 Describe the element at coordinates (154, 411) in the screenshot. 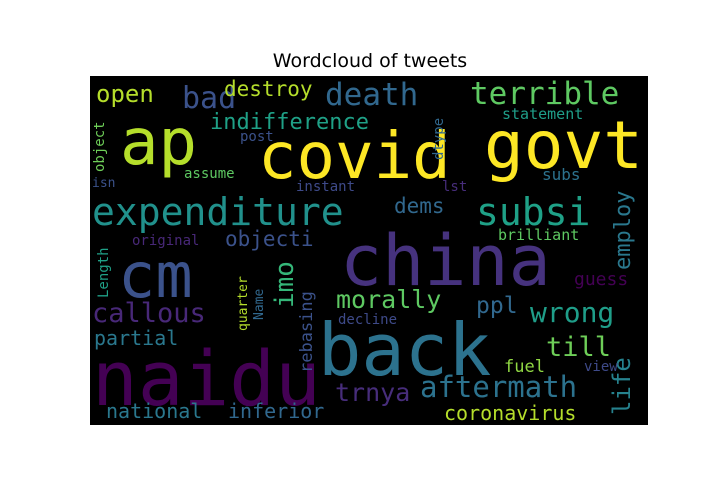

I see `word-national: national` at that location.